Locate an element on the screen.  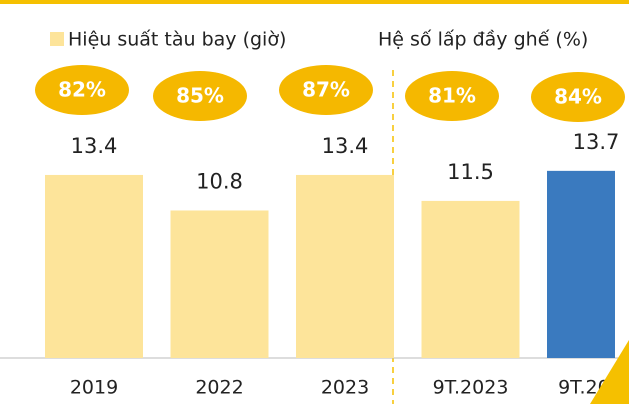
corner-decoration is located at coordinates (609, 372).